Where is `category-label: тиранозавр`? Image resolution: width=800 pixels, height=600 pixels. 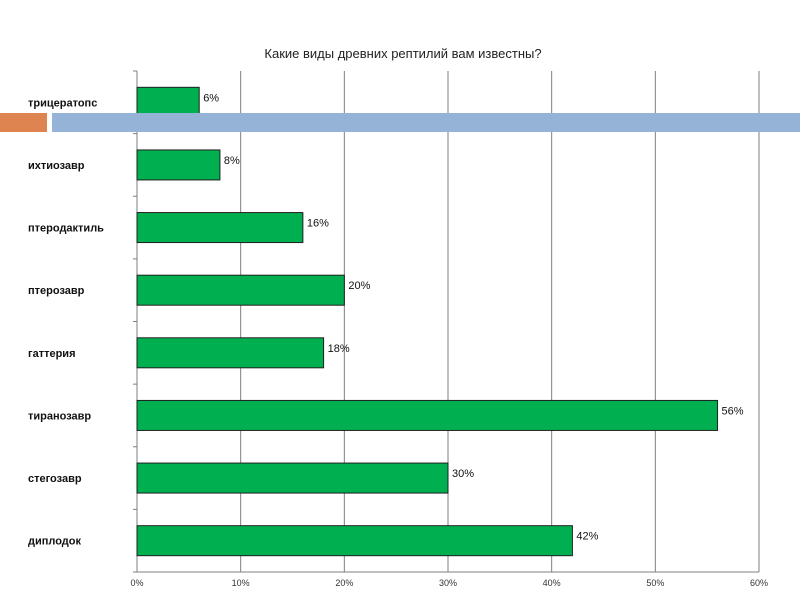 category-label: тиранозавр is located at coordinates (59, 416).